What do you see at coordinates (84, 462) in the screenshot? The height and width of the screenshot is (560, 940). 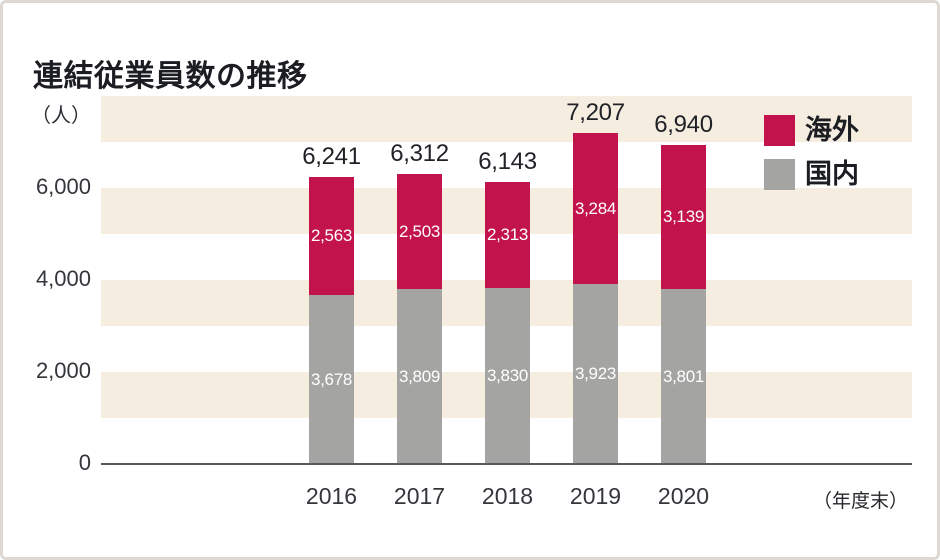 I see `y-tick-0: 0` at bounding box center [84, 462].